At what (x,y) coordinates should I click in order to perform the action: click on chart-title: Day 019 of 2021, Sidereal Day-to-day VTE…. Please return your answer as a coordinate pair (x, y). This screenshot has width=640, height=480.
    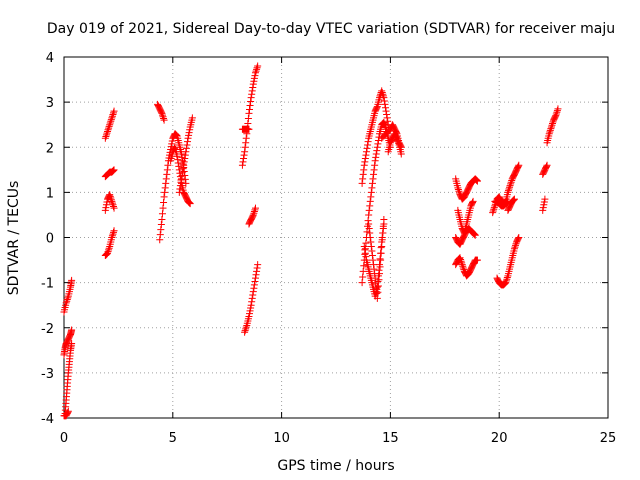
    Looking at the image, I should click on (331, 29).